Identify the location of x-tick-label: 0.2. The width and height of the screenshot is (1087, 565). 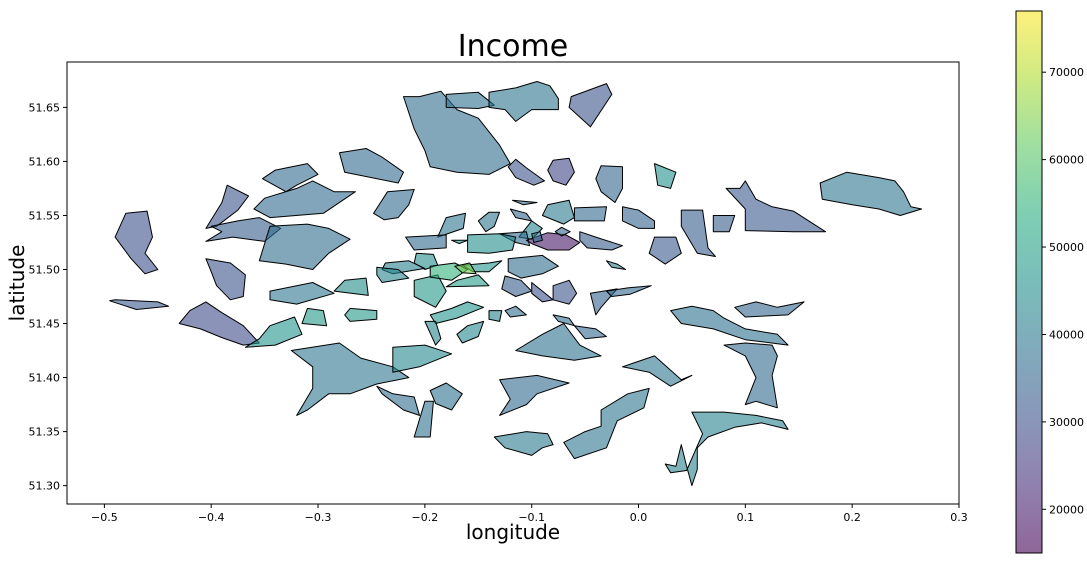
(852, 517).